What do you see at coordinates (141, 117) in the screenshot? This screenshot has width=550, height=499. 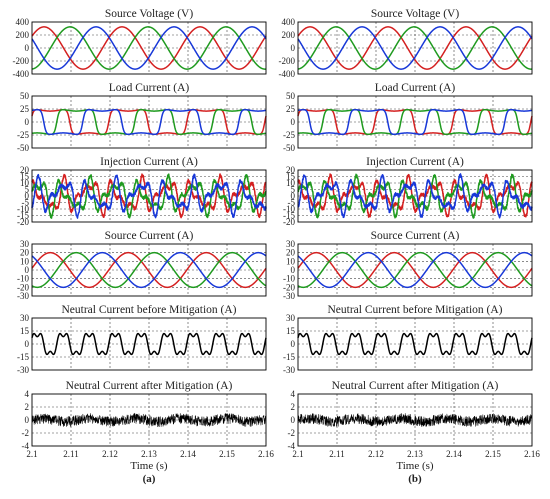 I see `panel-a-2: Load Current (A) 50 25 0 -25 -50` at bounding box center [141, 117].